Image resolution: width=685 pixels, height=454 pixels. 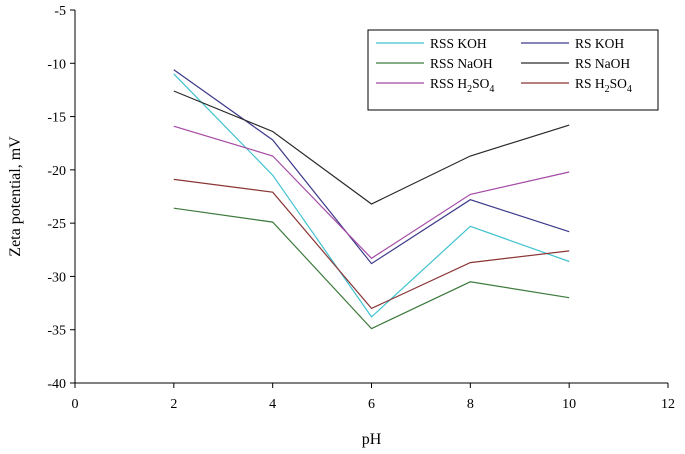 What do you see at coordinates (371, 404) in the screenshot?
I see `x-tick-label: 6` at bounding box center [371, 404].